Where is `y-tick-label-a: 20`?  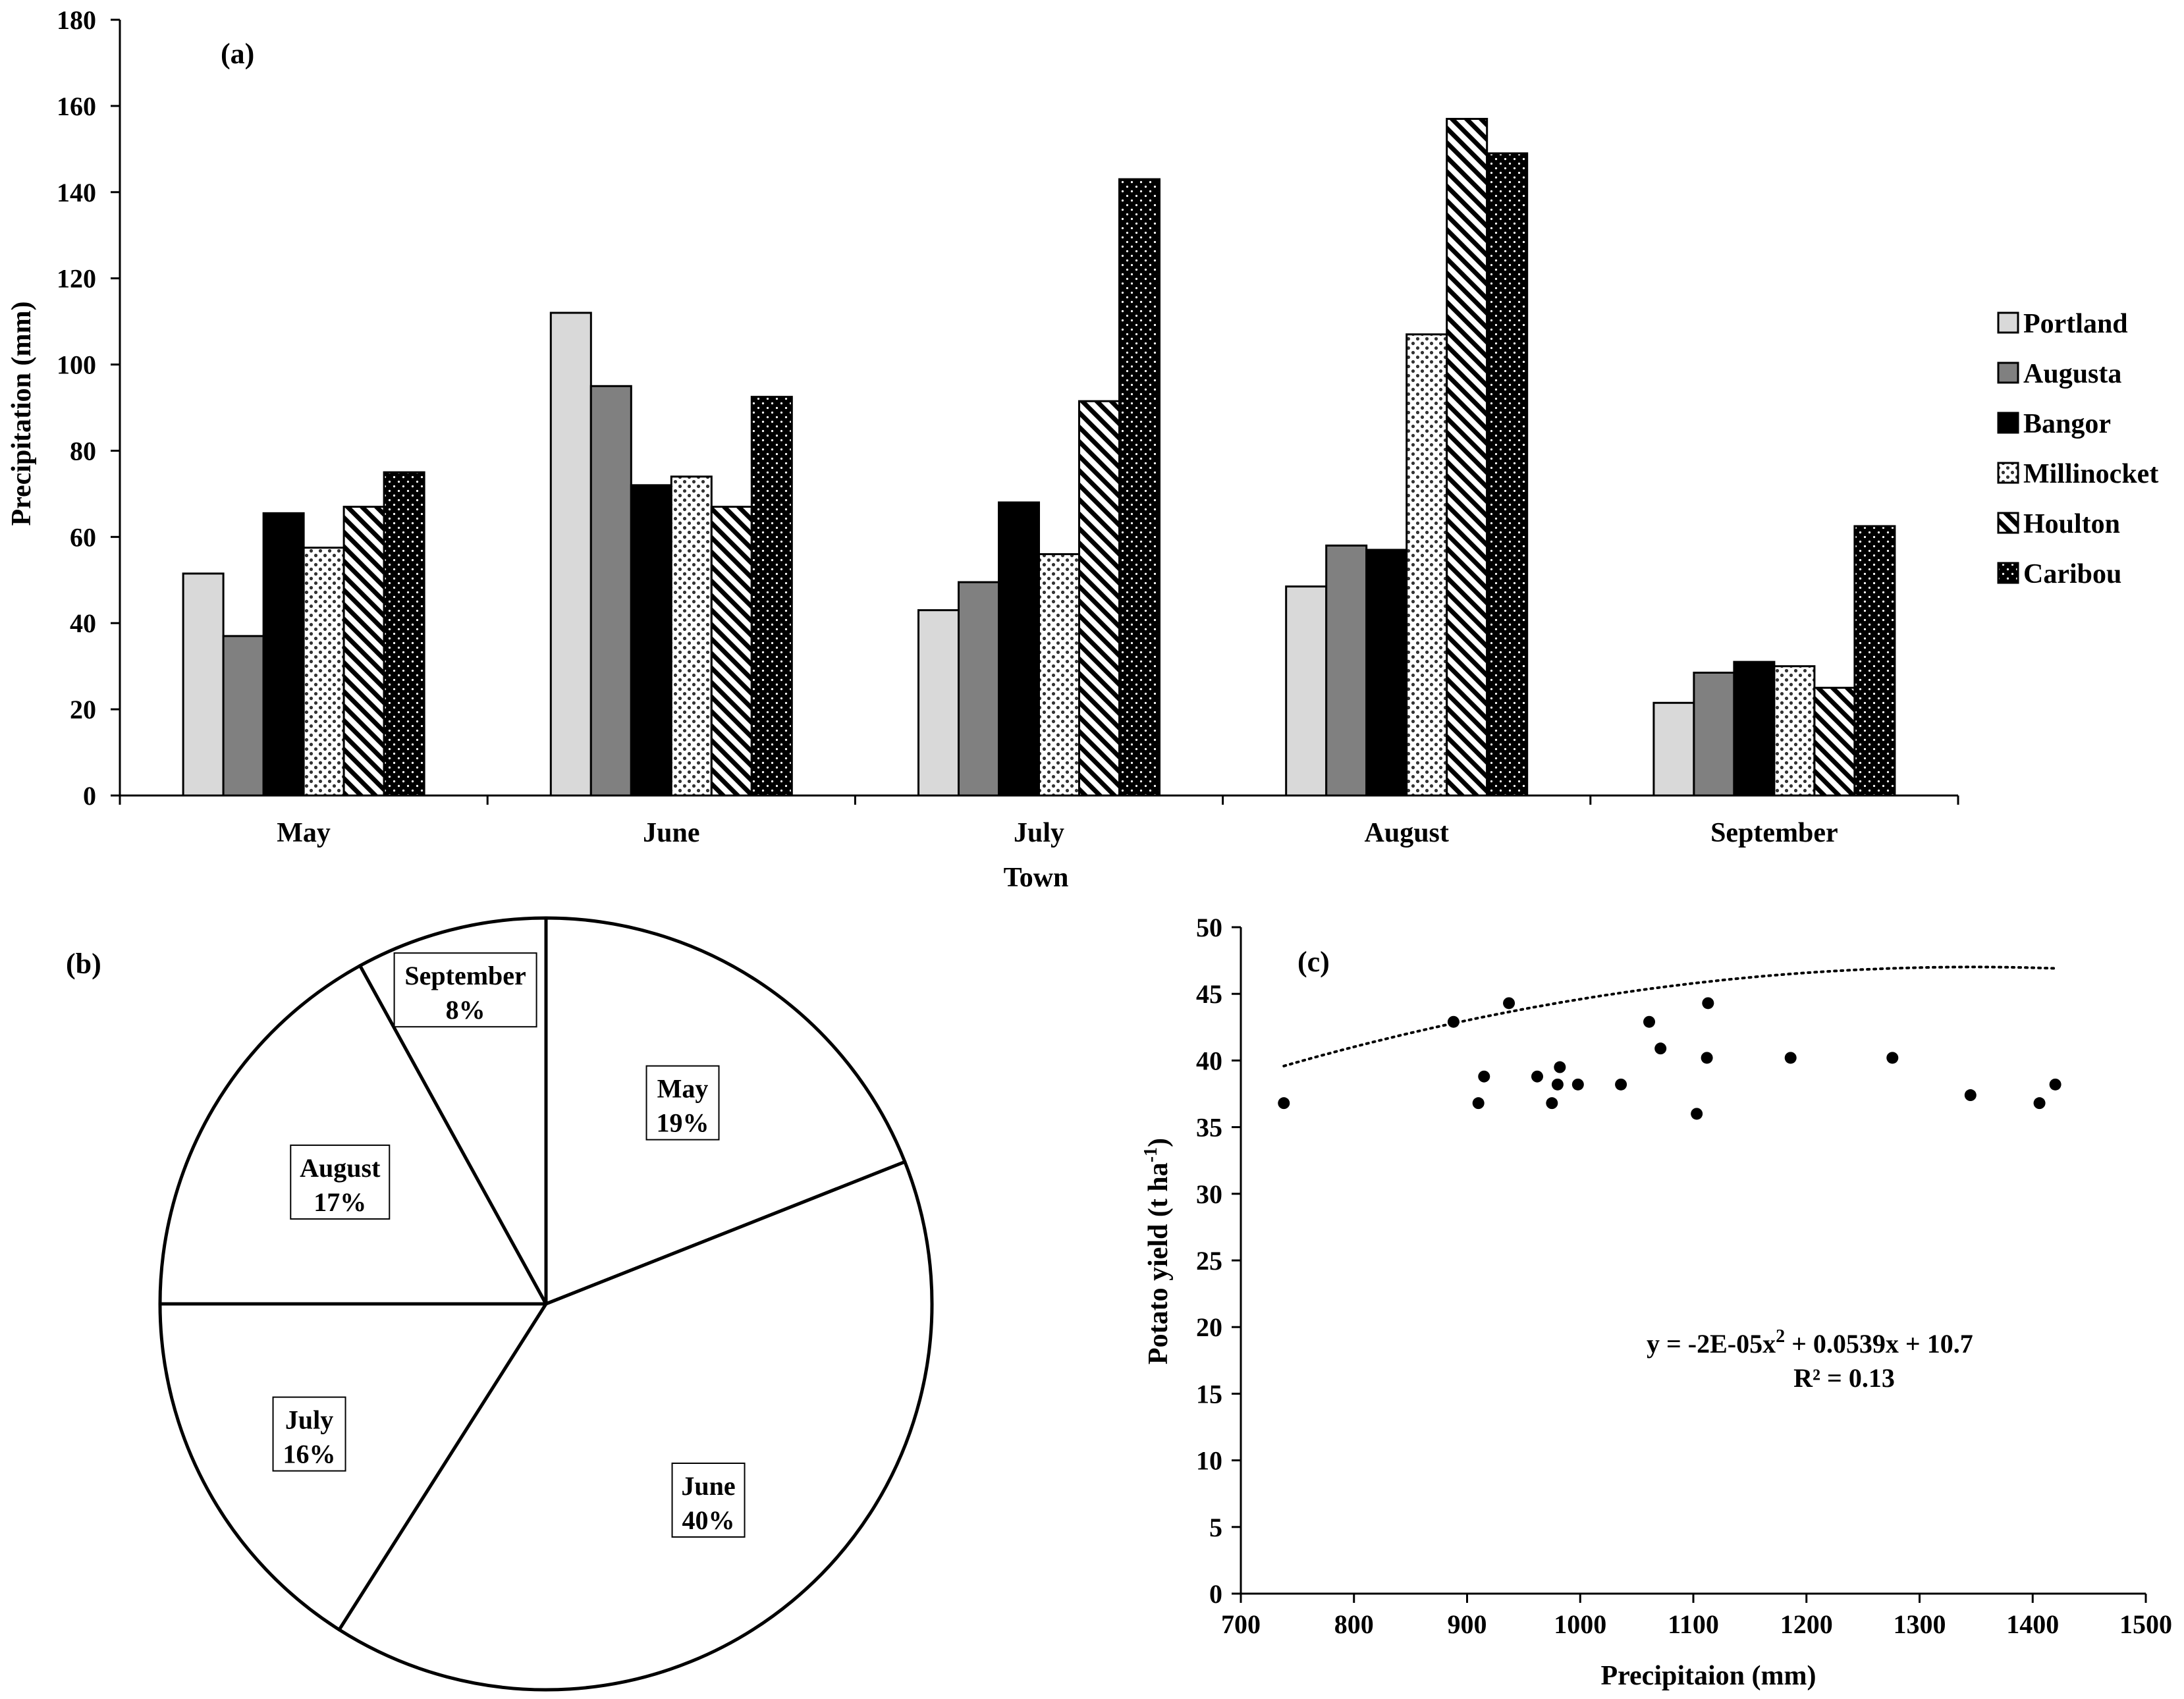
y-tick-label-a: 20 is located at coordinates (83, 709).